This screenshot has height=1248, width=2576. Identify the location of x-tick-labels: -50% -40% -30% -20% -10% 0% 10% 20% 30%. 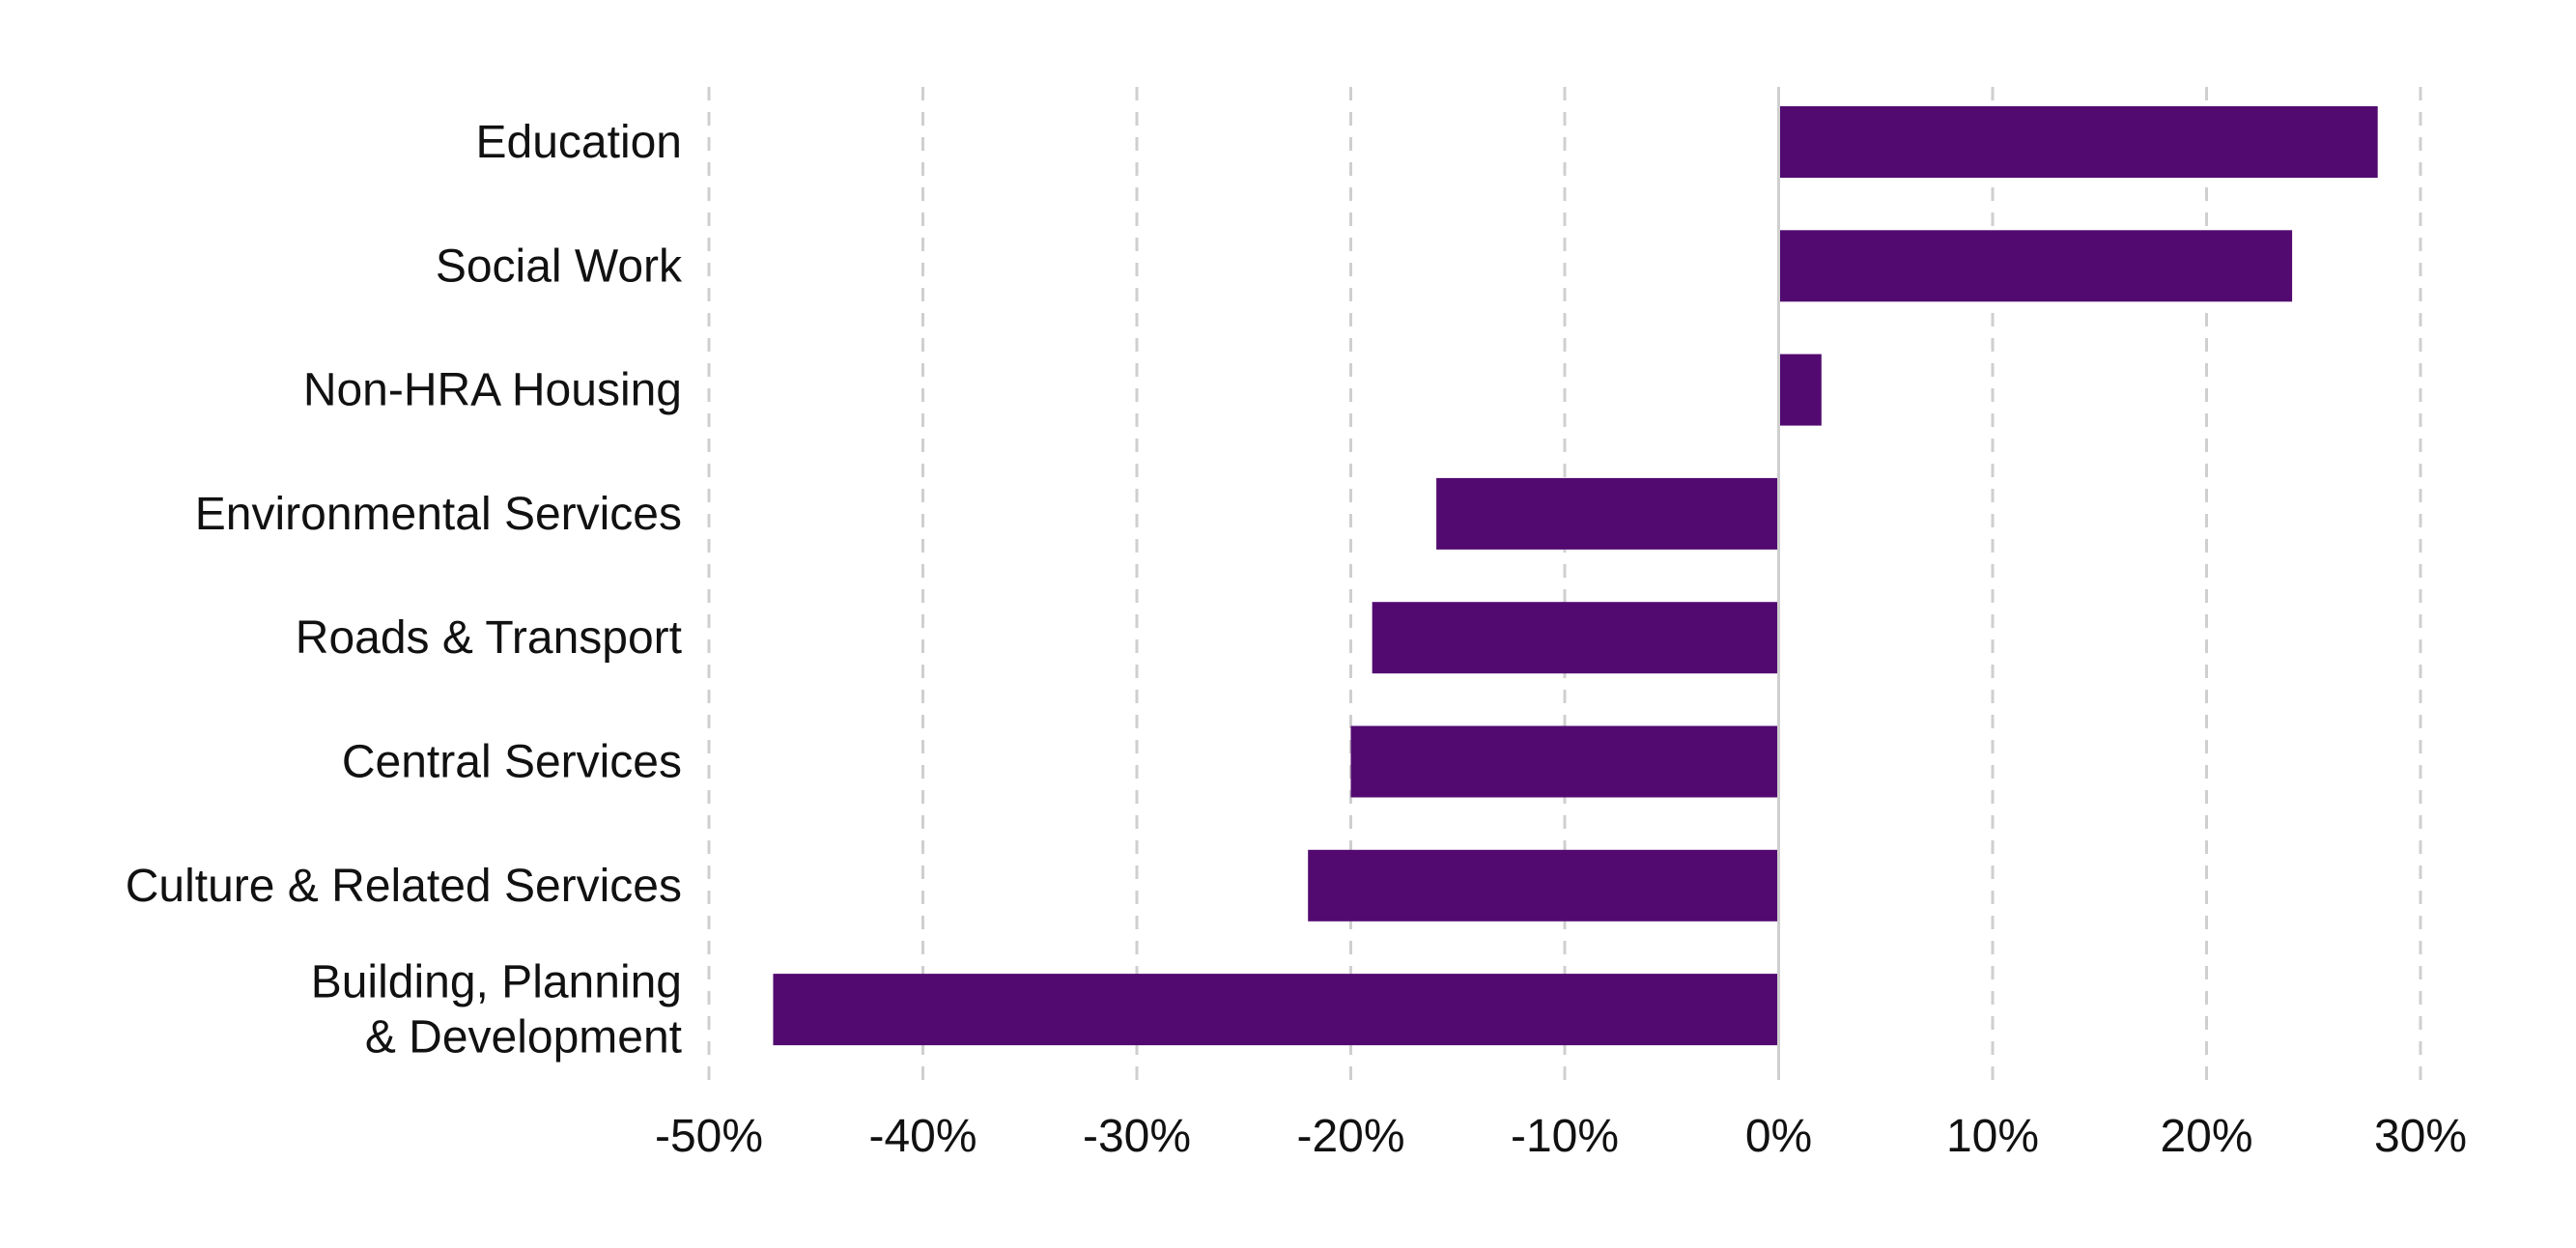
(1561, 1137).